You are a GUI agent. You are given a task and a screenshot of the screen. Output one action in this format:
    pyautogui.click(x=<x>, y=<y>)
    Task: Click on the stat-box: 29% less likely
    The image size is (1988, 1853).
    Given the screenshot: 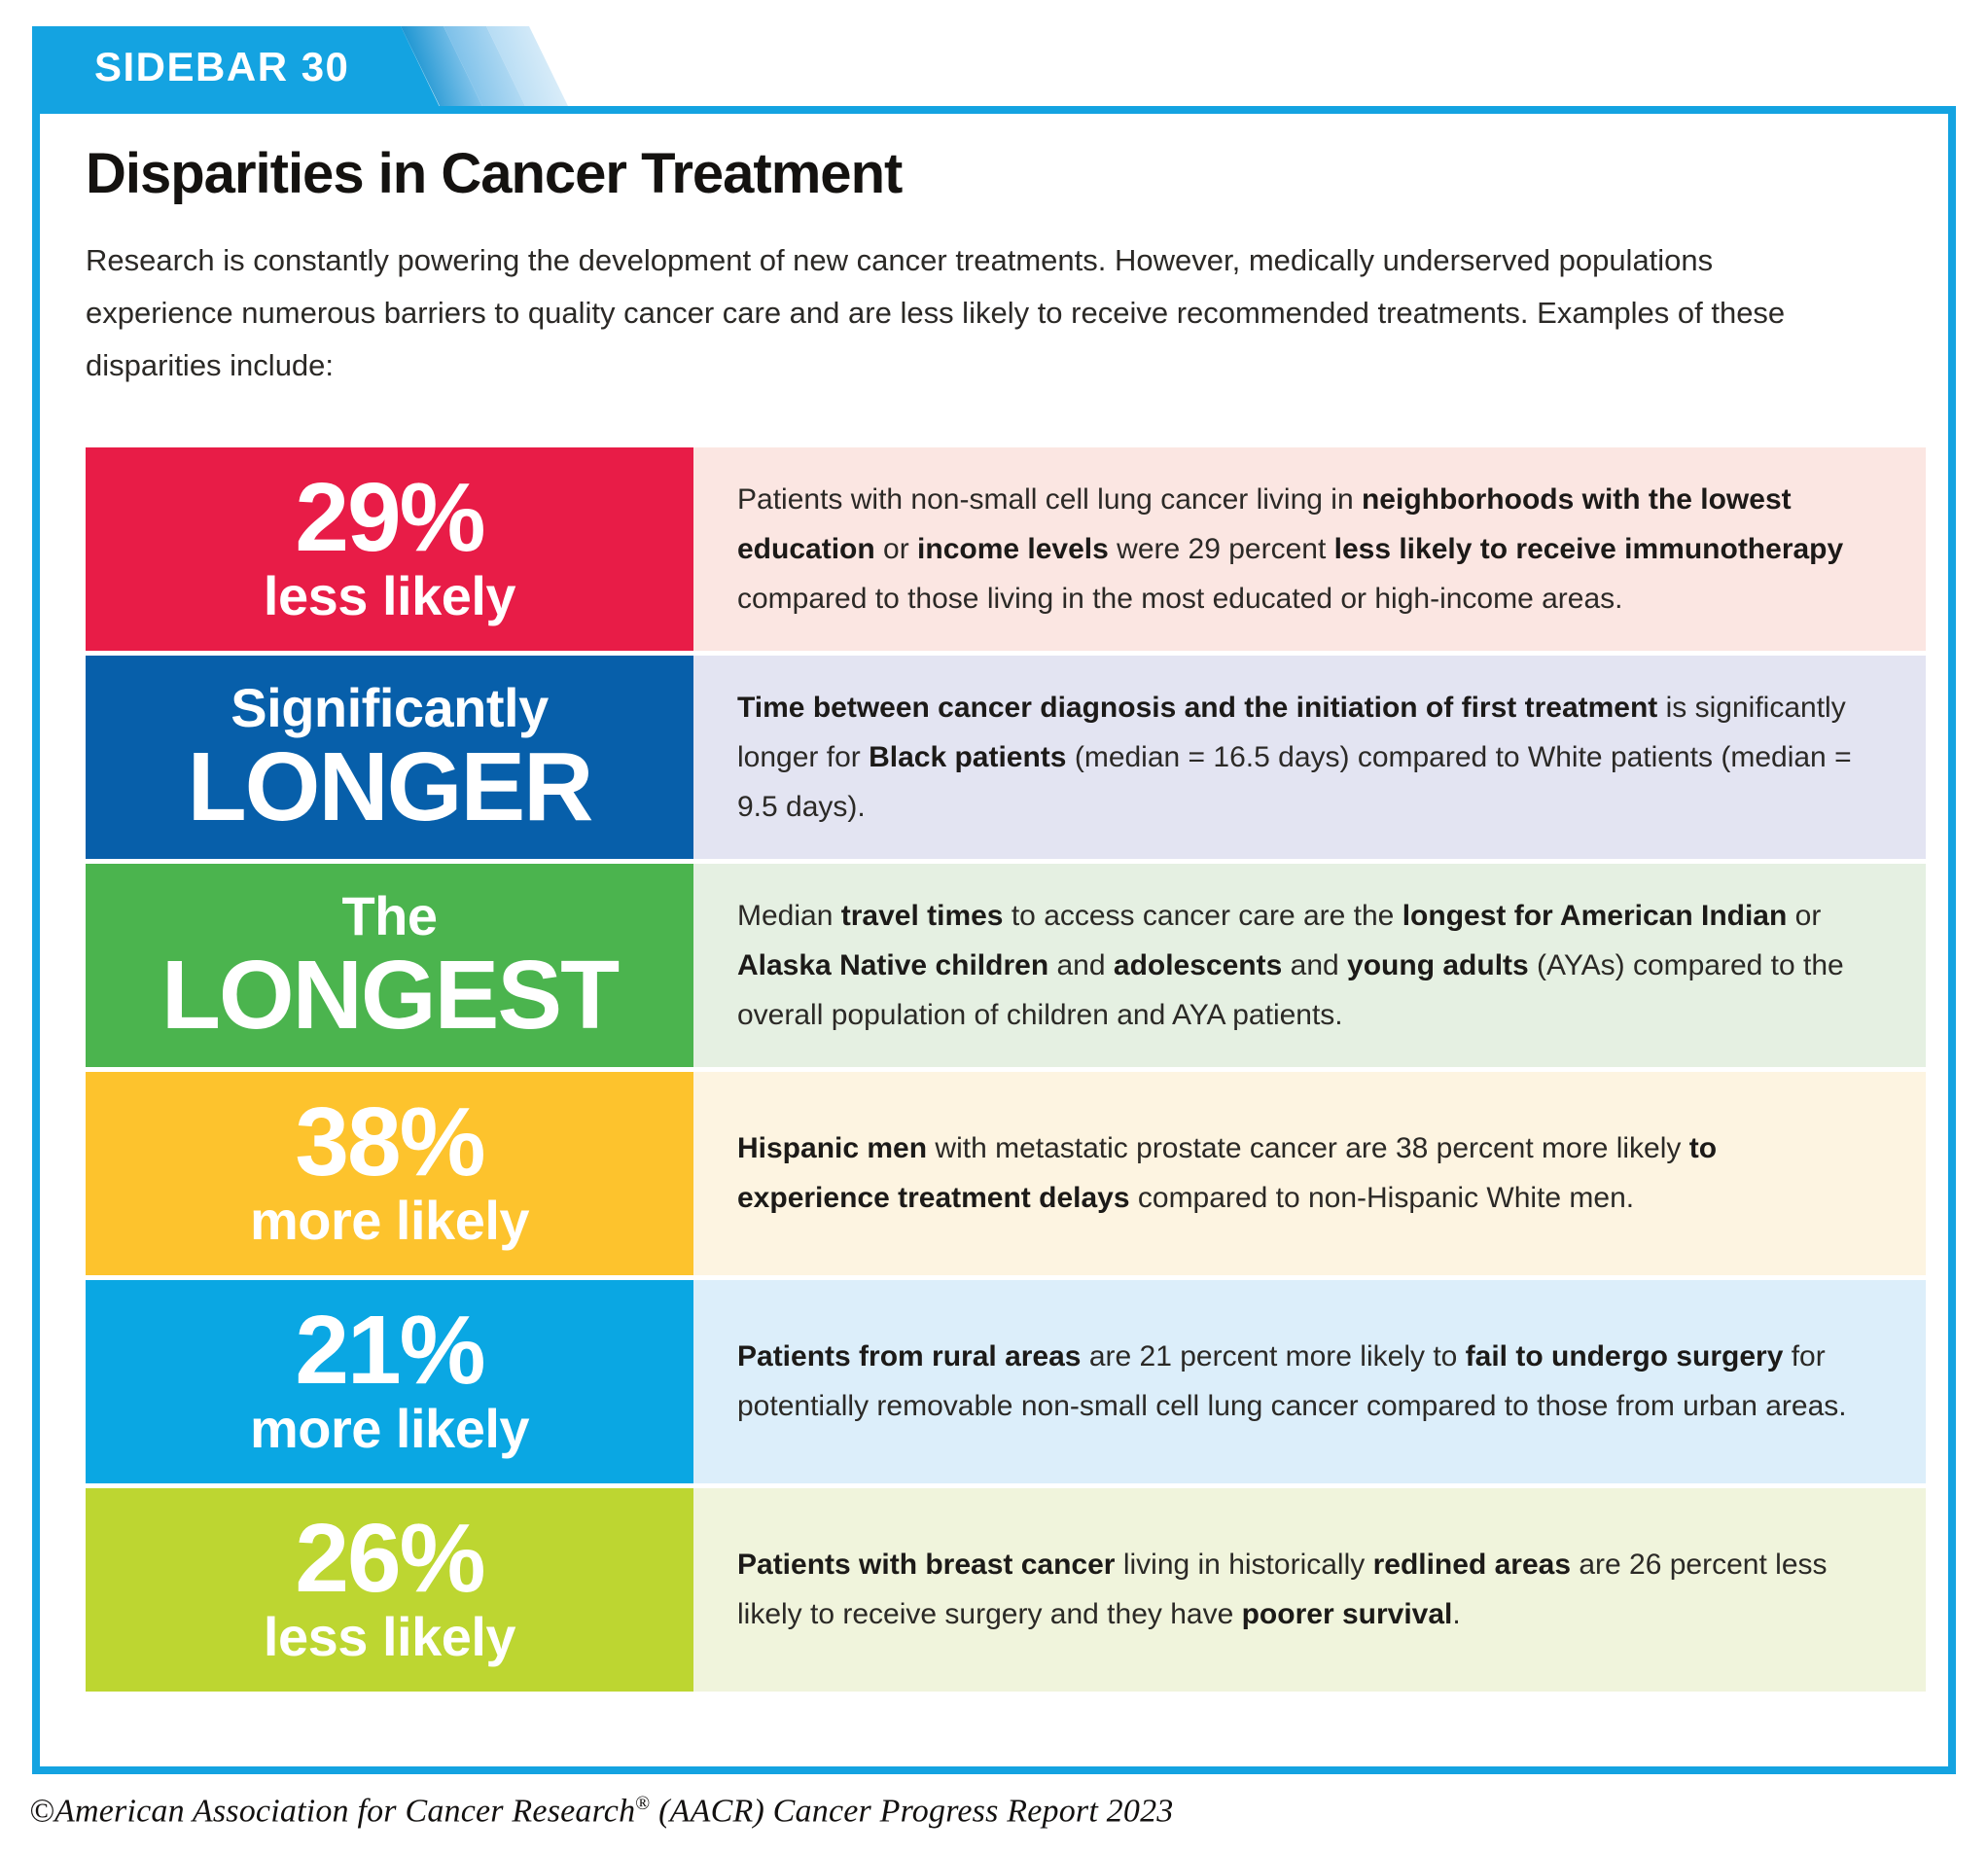 What is the action you would take?
    pyautogui.click(x=389, y=548)
    